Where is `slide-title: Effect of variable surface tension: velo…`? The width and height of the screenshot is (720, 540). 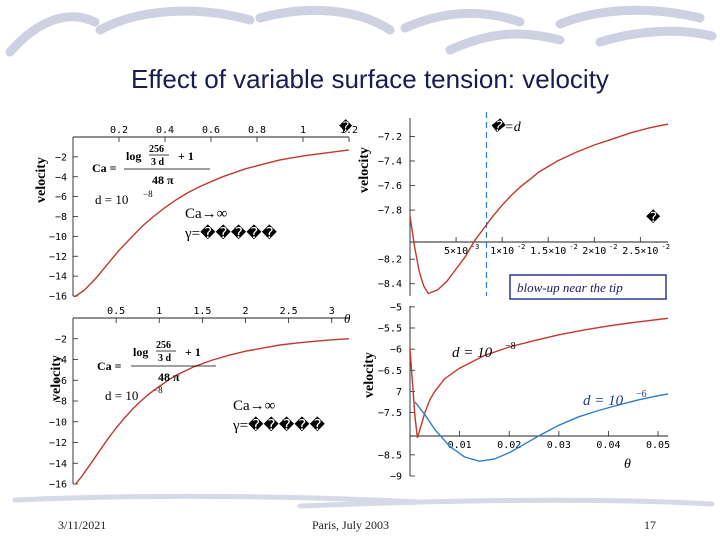 slide-title: Effect of variable surface tension: velo… is located at coordinates (370, 79).